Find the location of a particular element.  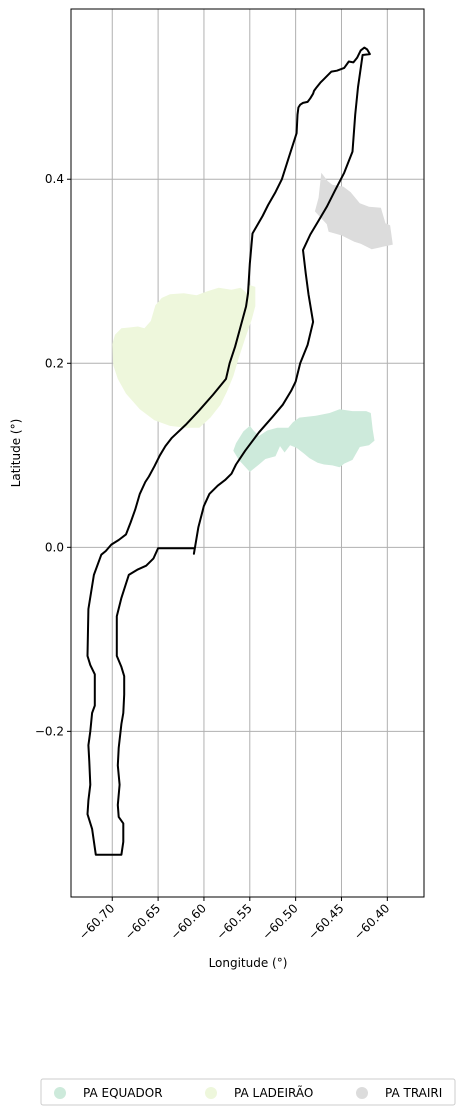

legend: PA EQUADOR PA LADEIRÃO PA TRAIRI is located at coordinates (248, 1092).